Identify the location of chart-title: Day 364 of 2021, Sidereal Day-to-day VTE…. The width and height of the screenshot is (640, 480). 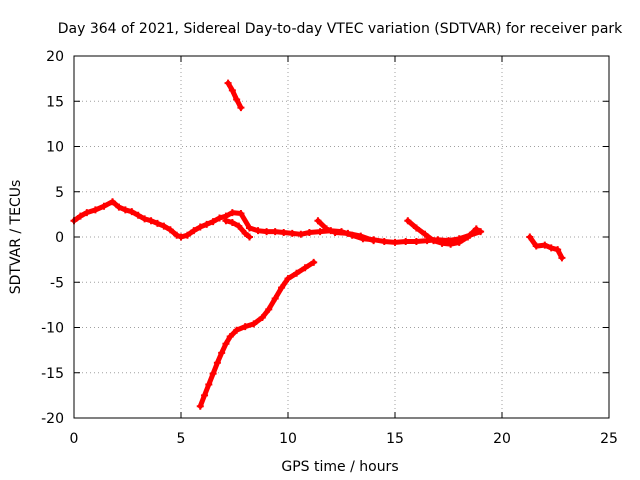
(340, 29).